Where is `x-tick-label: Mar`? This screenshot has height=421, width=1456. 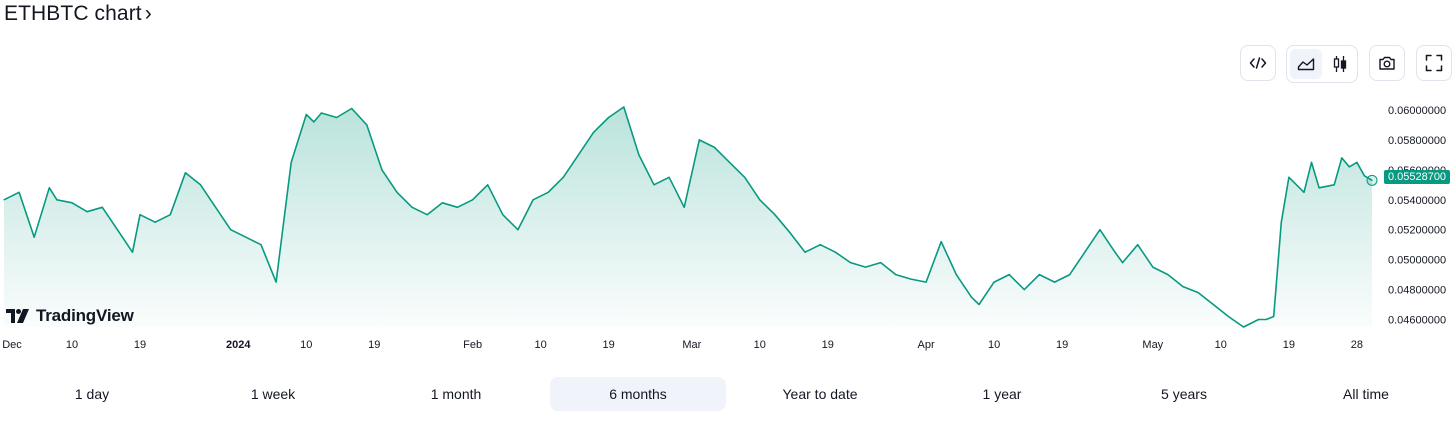 x-tick-label: Mar is located at coordinates (691, 345).